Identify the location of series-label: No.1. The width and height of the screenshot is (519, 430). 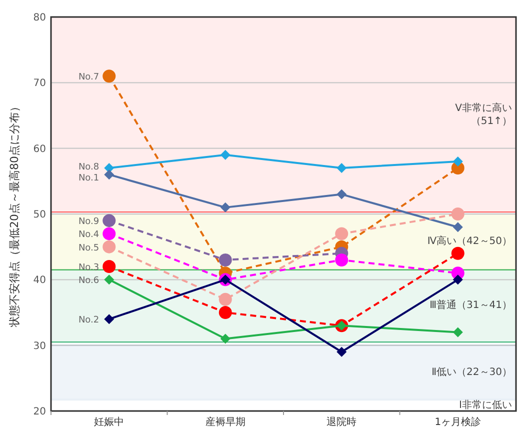
(89, 178).